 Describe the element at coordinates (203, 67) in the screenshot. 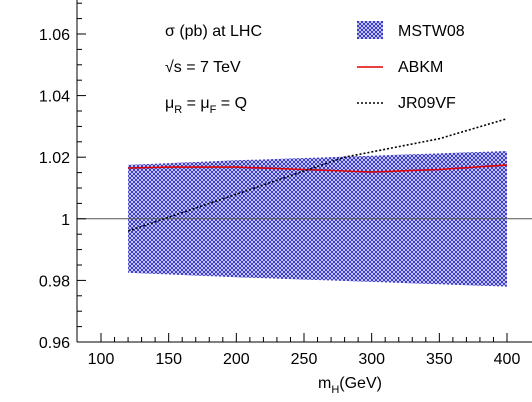

I see `annotation-energy: √s = 7 TeV` at that location.